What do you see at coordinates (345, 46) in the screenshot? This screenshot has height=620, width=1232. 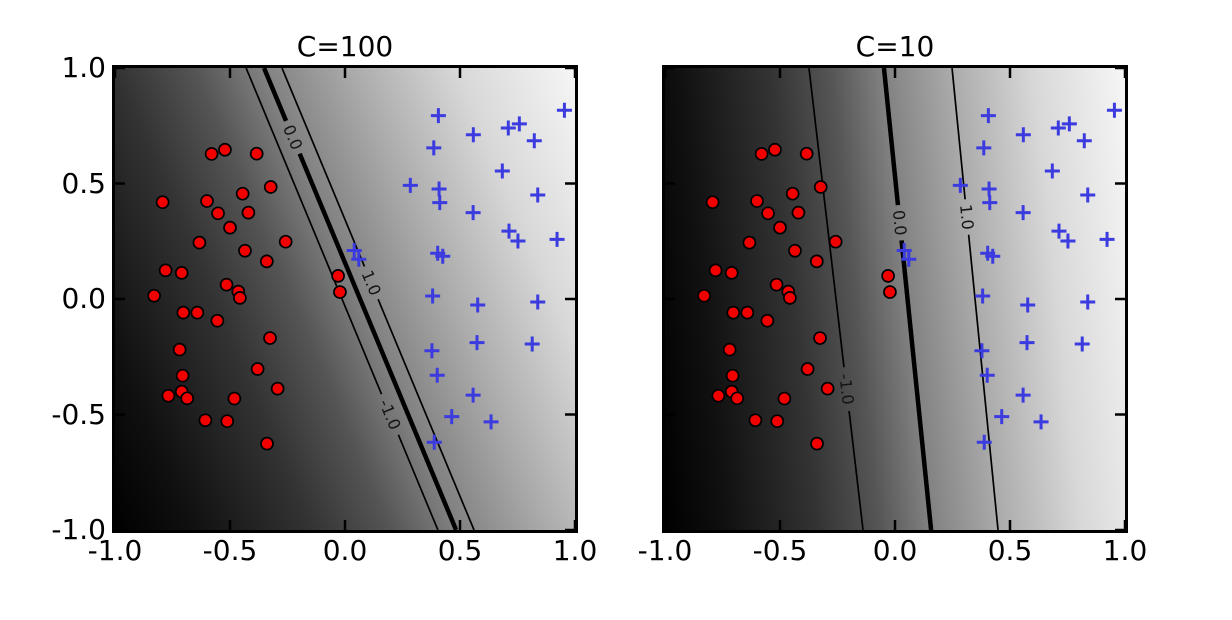 I see `subplot-title-c100: C=100` at bounding box center [345, 46].